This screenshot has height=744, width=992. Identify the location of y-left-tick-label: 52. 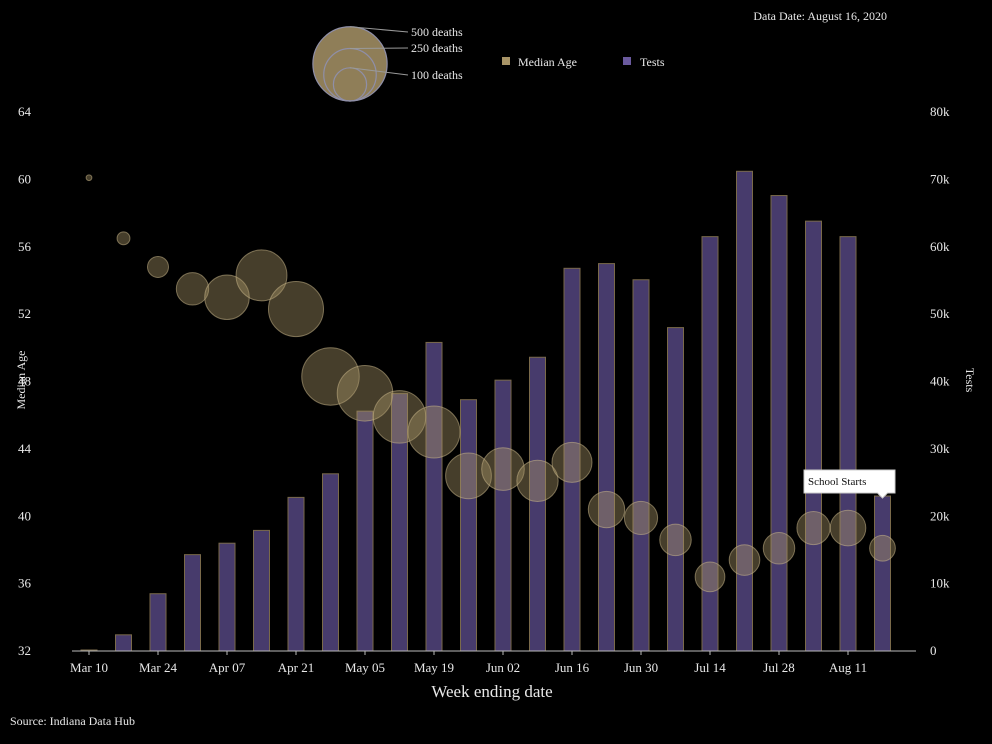
(24, 313).